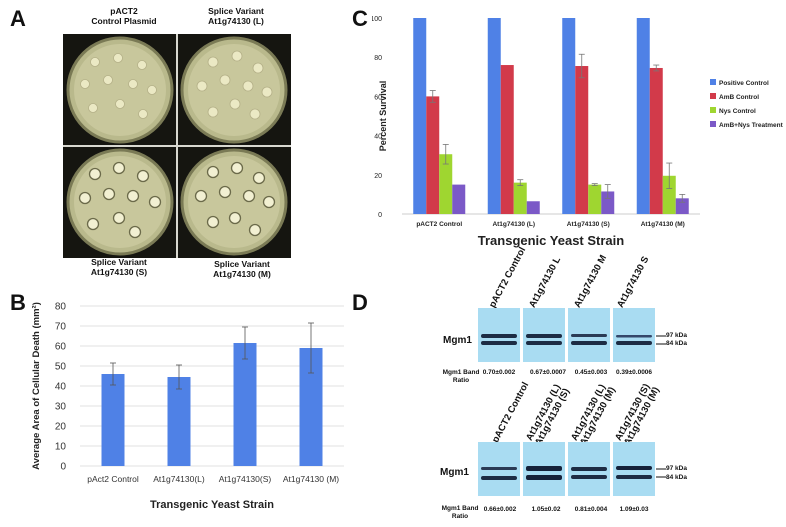 The image size is (786, 527). I want to click on b-ytick-0: 0, so click(63, 467).